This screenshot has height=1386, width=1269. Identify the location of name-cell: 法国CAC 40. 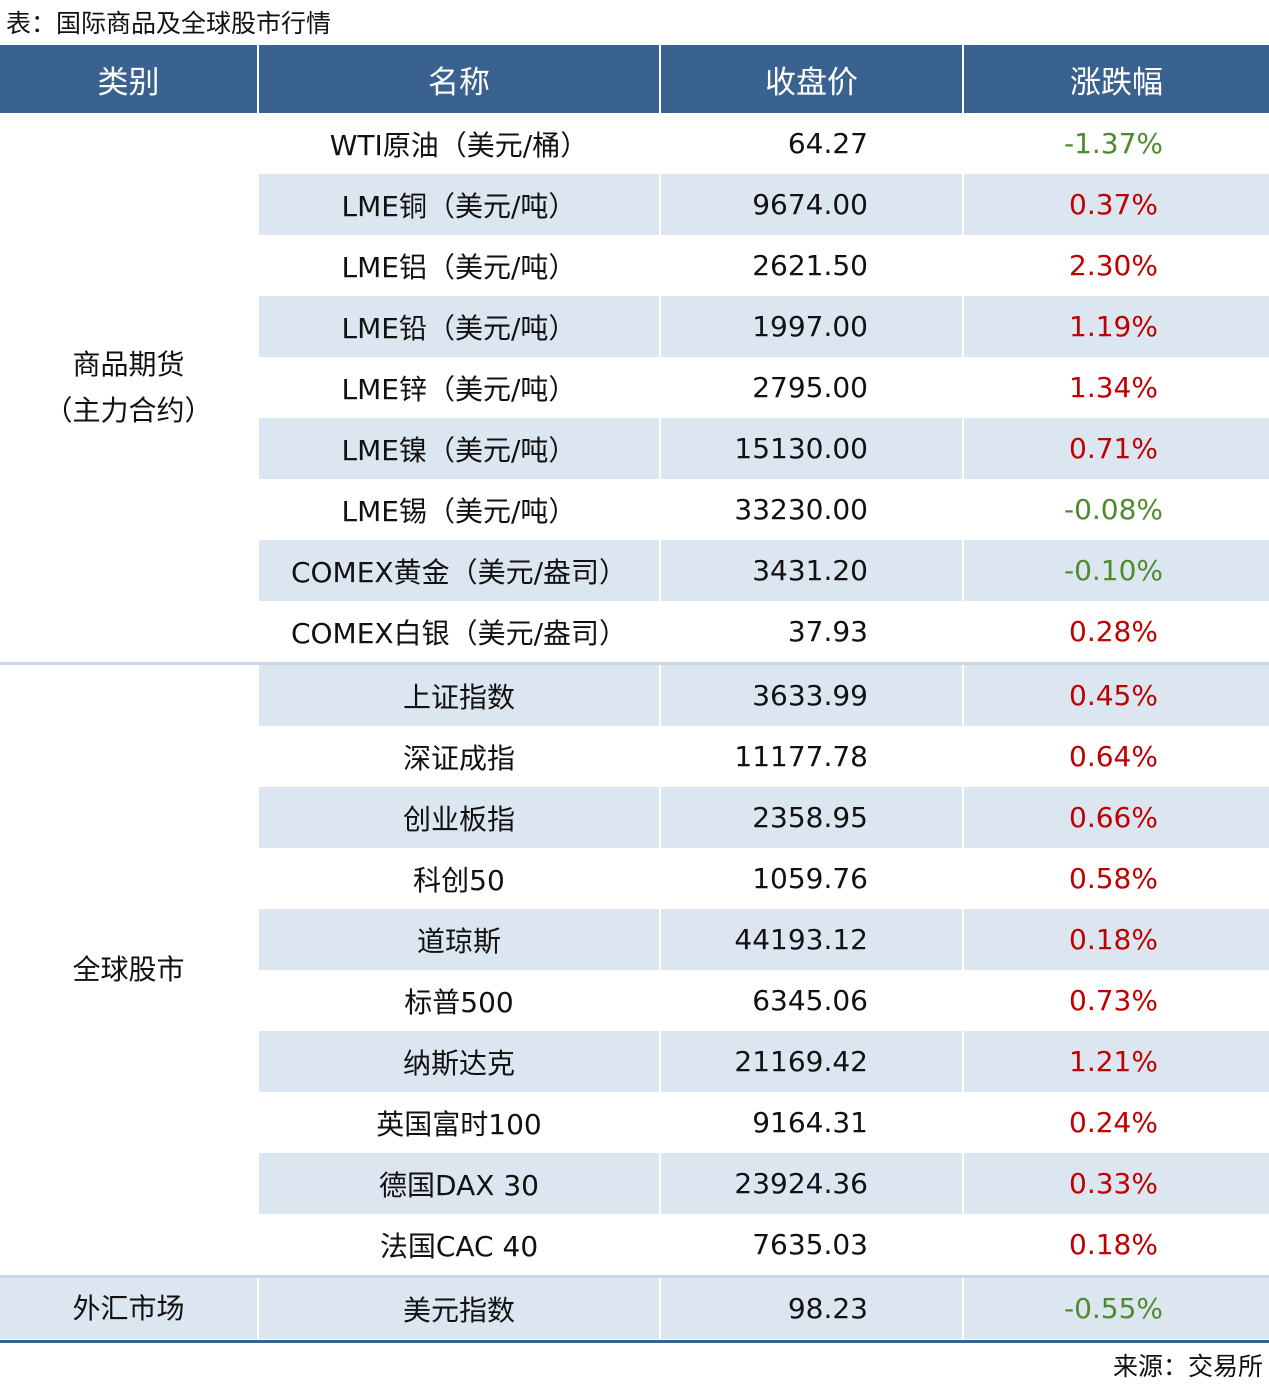
(458, 1245).